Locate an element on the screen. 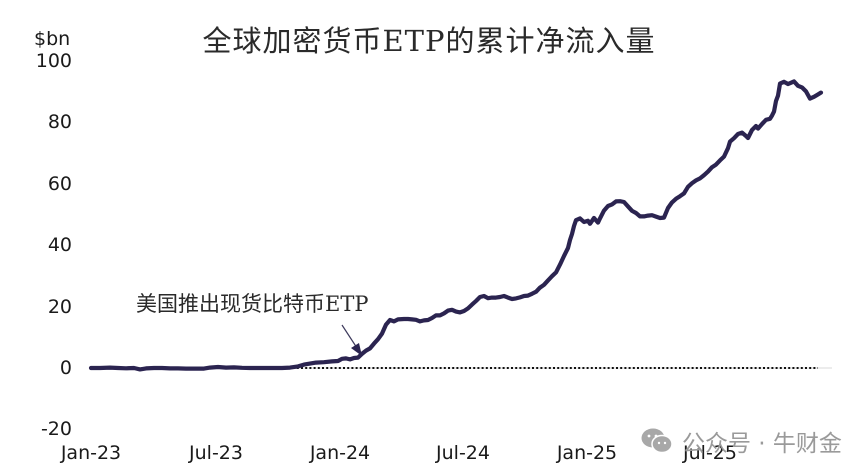 The width and height of the screenshot is (858, 474). wechat-icon is located at coordinates (657, 441).